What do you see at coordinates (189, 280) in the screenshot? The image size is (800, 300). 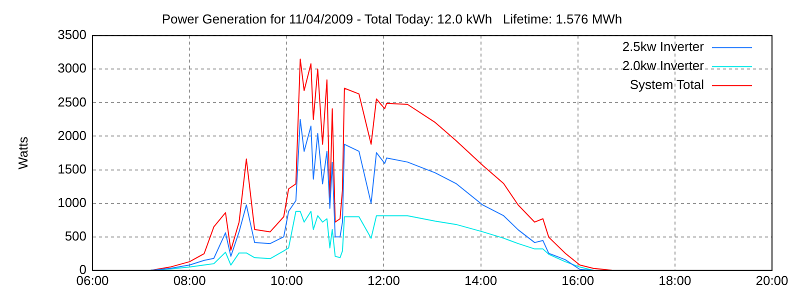 I see `x-tick-label: 08:00` at bounding box center [189, 280].